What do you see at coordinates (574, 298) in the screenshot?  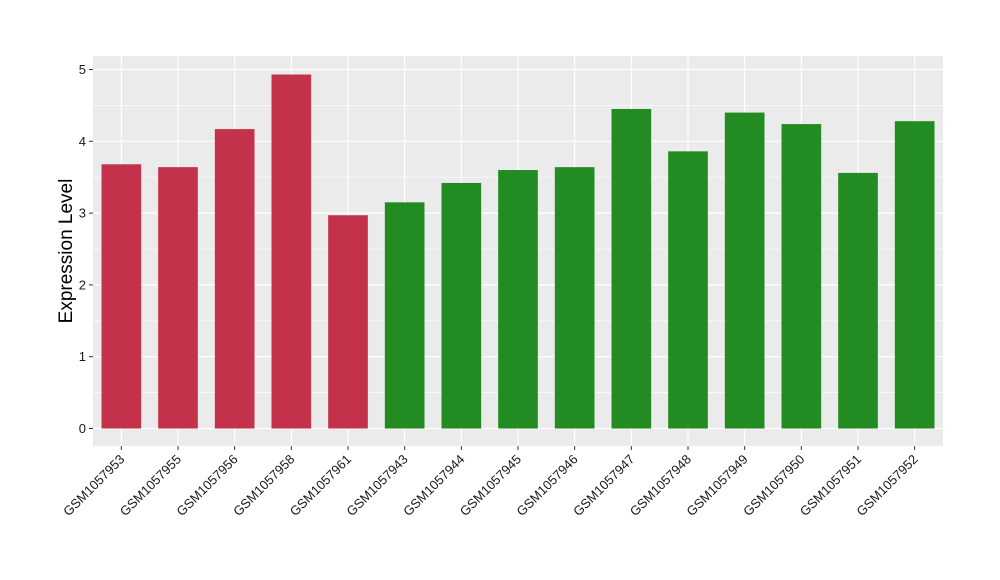 I see `bar-GSM1057946` at bounding box center [574, 298].